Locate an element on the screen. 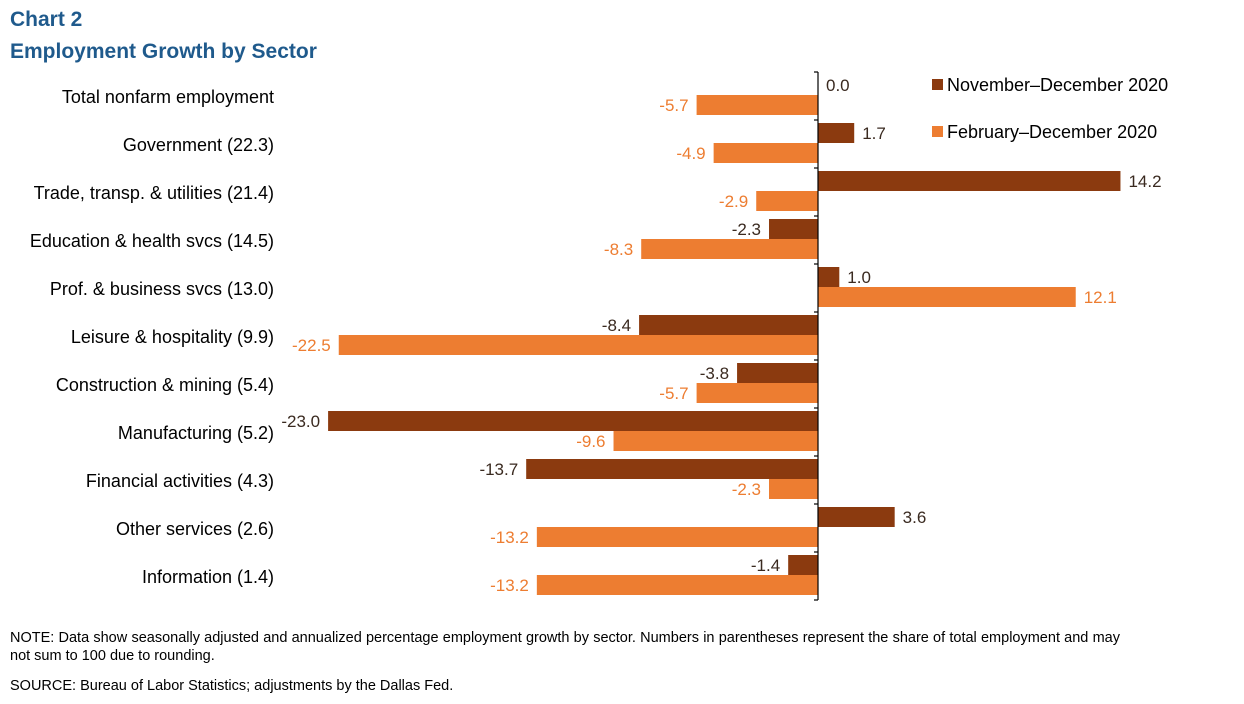  category-label: Leisure & hospitality (9.9) is located at coordinates (172, 337).